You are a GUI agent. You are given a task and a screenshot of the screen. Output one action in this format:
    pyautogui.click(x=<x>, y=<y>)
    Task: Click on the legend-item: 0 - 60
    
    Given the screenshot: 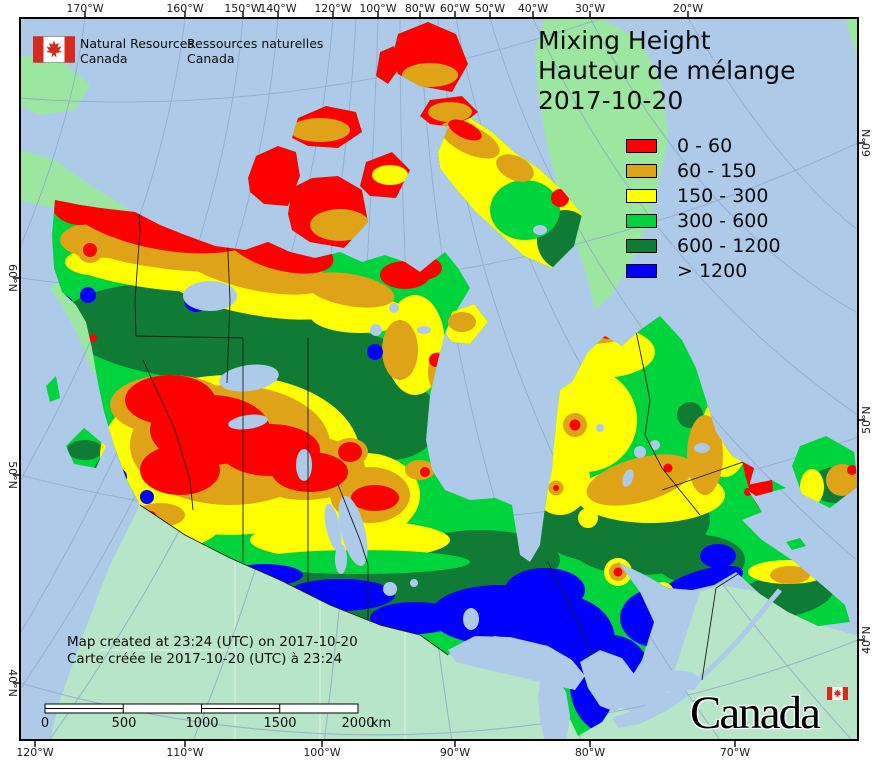 What is the action you would take?
    pyautogui.click(x=703, y=145)
    